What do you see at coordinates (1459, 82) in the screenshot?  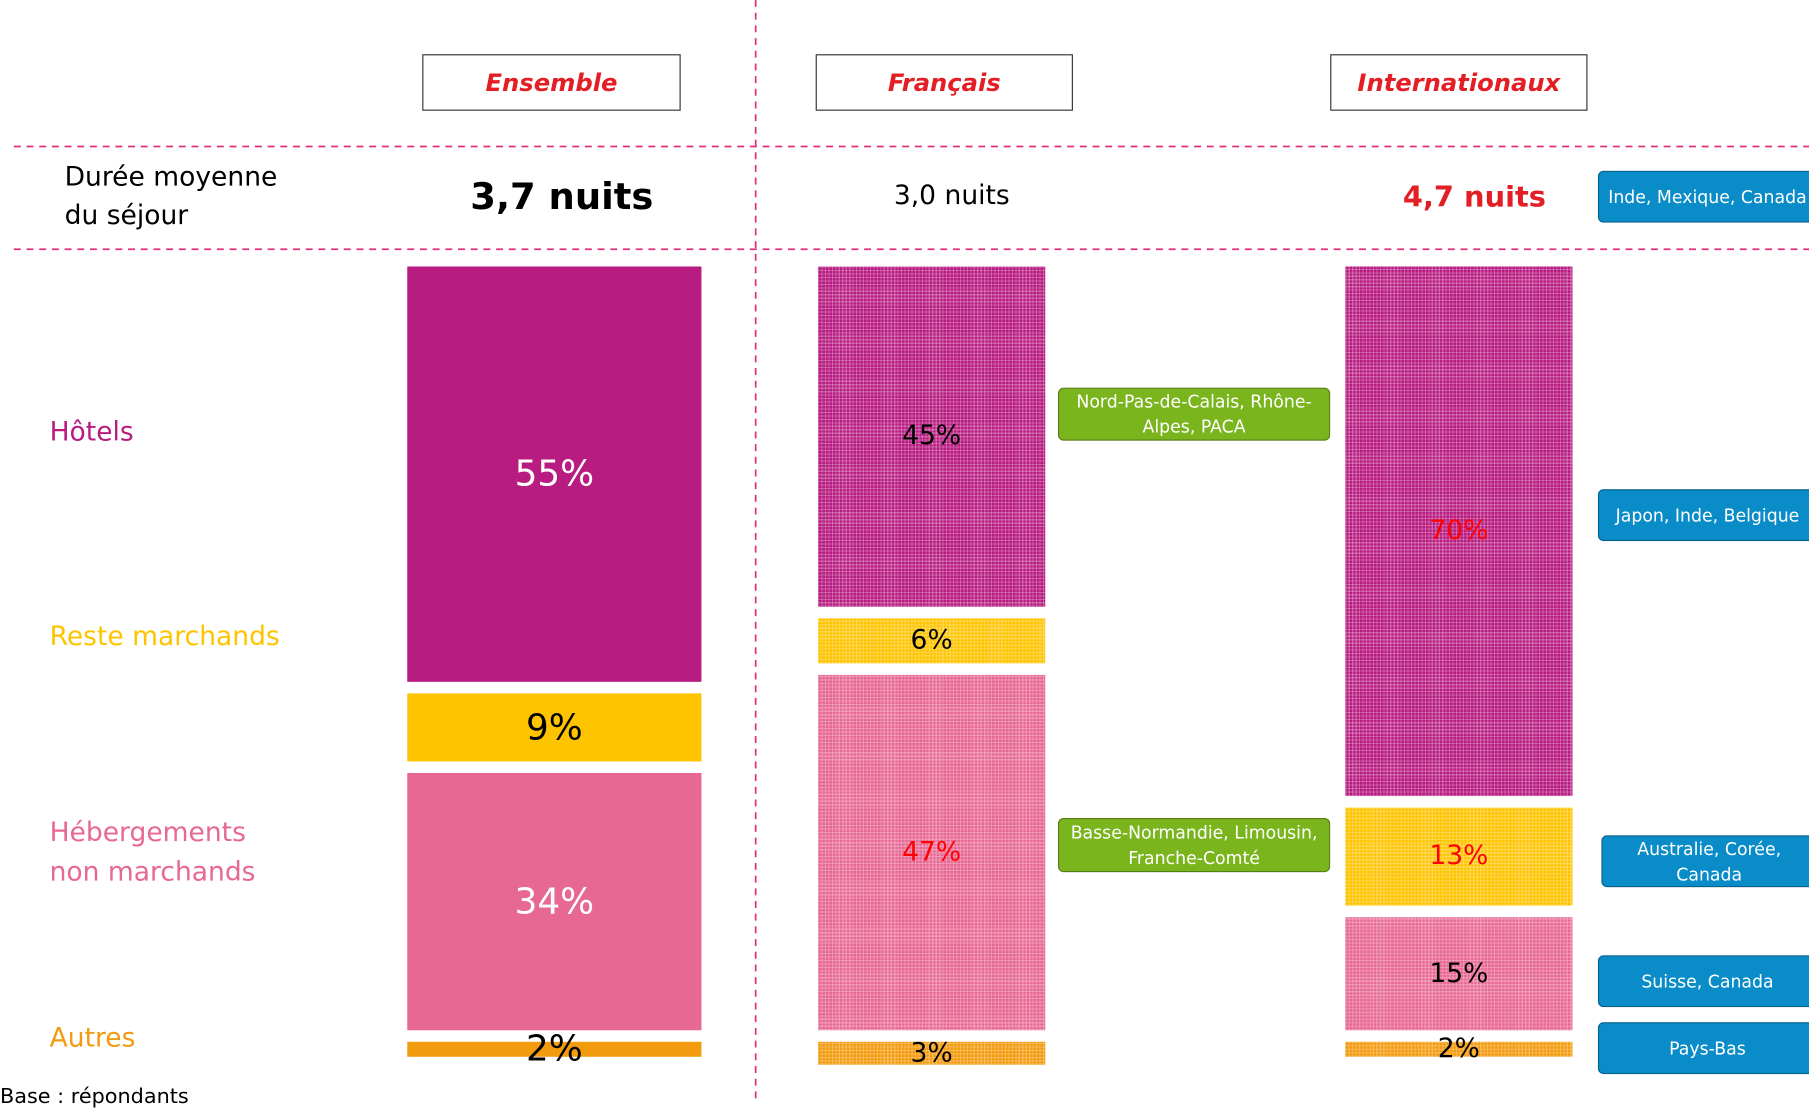 I see `column-header: Internationaux` at bounding box center [1459, 82].